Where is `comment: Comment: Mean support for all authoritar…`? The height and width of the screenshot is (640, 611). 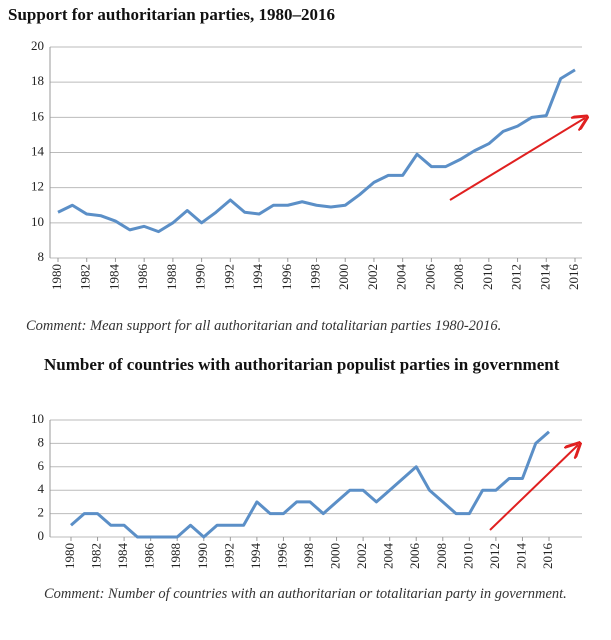
comment: Comment: Mean support for all authoritar… is located at coordinates (264, 326).